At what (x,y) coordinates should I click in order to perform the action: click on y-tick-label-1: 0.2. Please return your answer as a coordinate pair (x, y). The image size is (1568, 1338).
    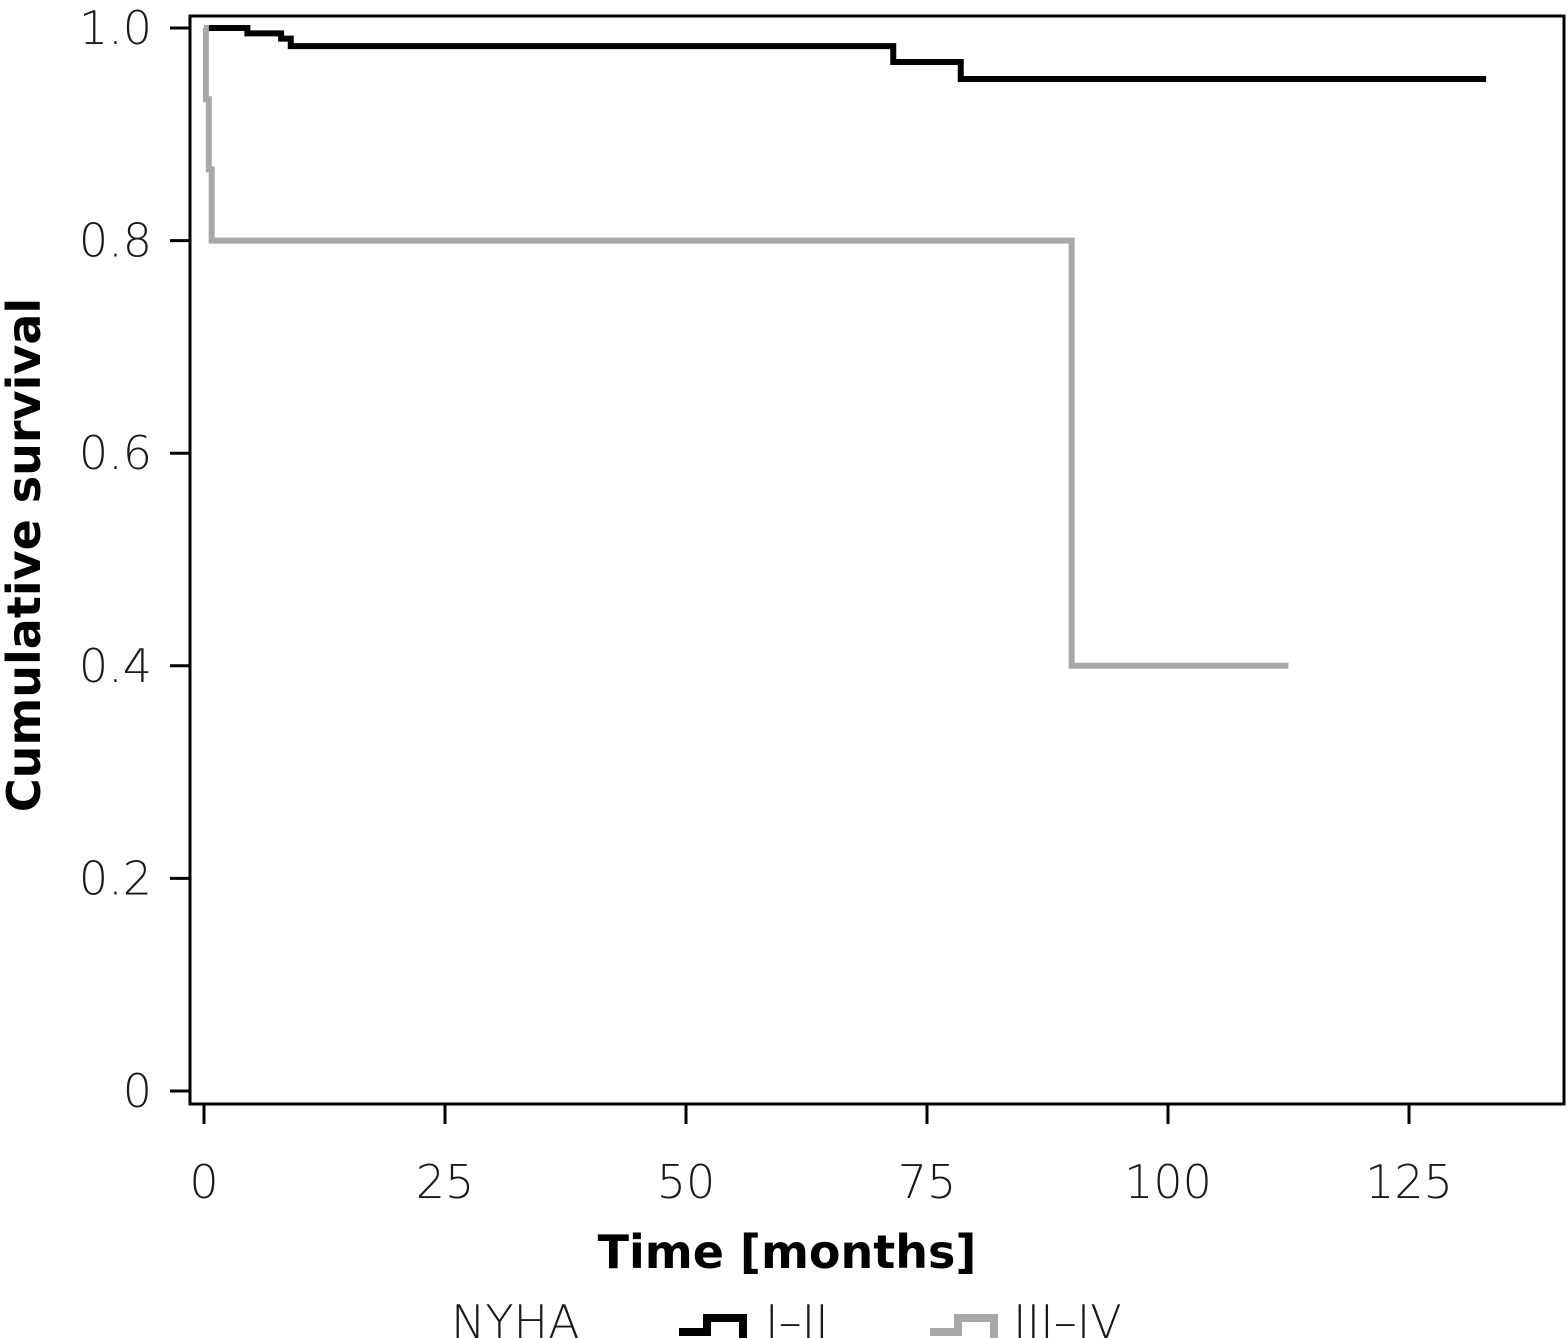
    Looking at the image, I should click on (115, 878).